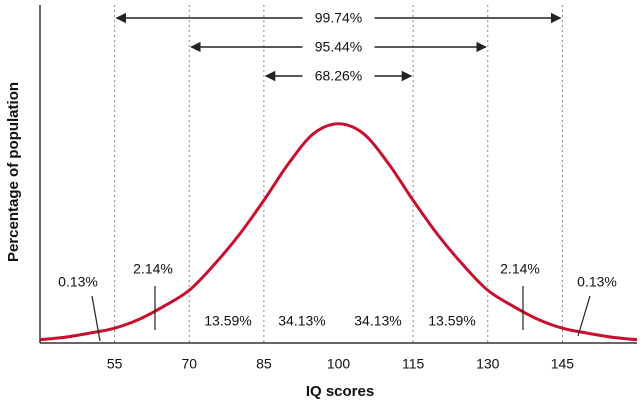 The image size is (640, 409). What do you see at coordinates (339, 364) in the screenshot?
I see `x-tick-label: 100` at bounding box center [339, 364].